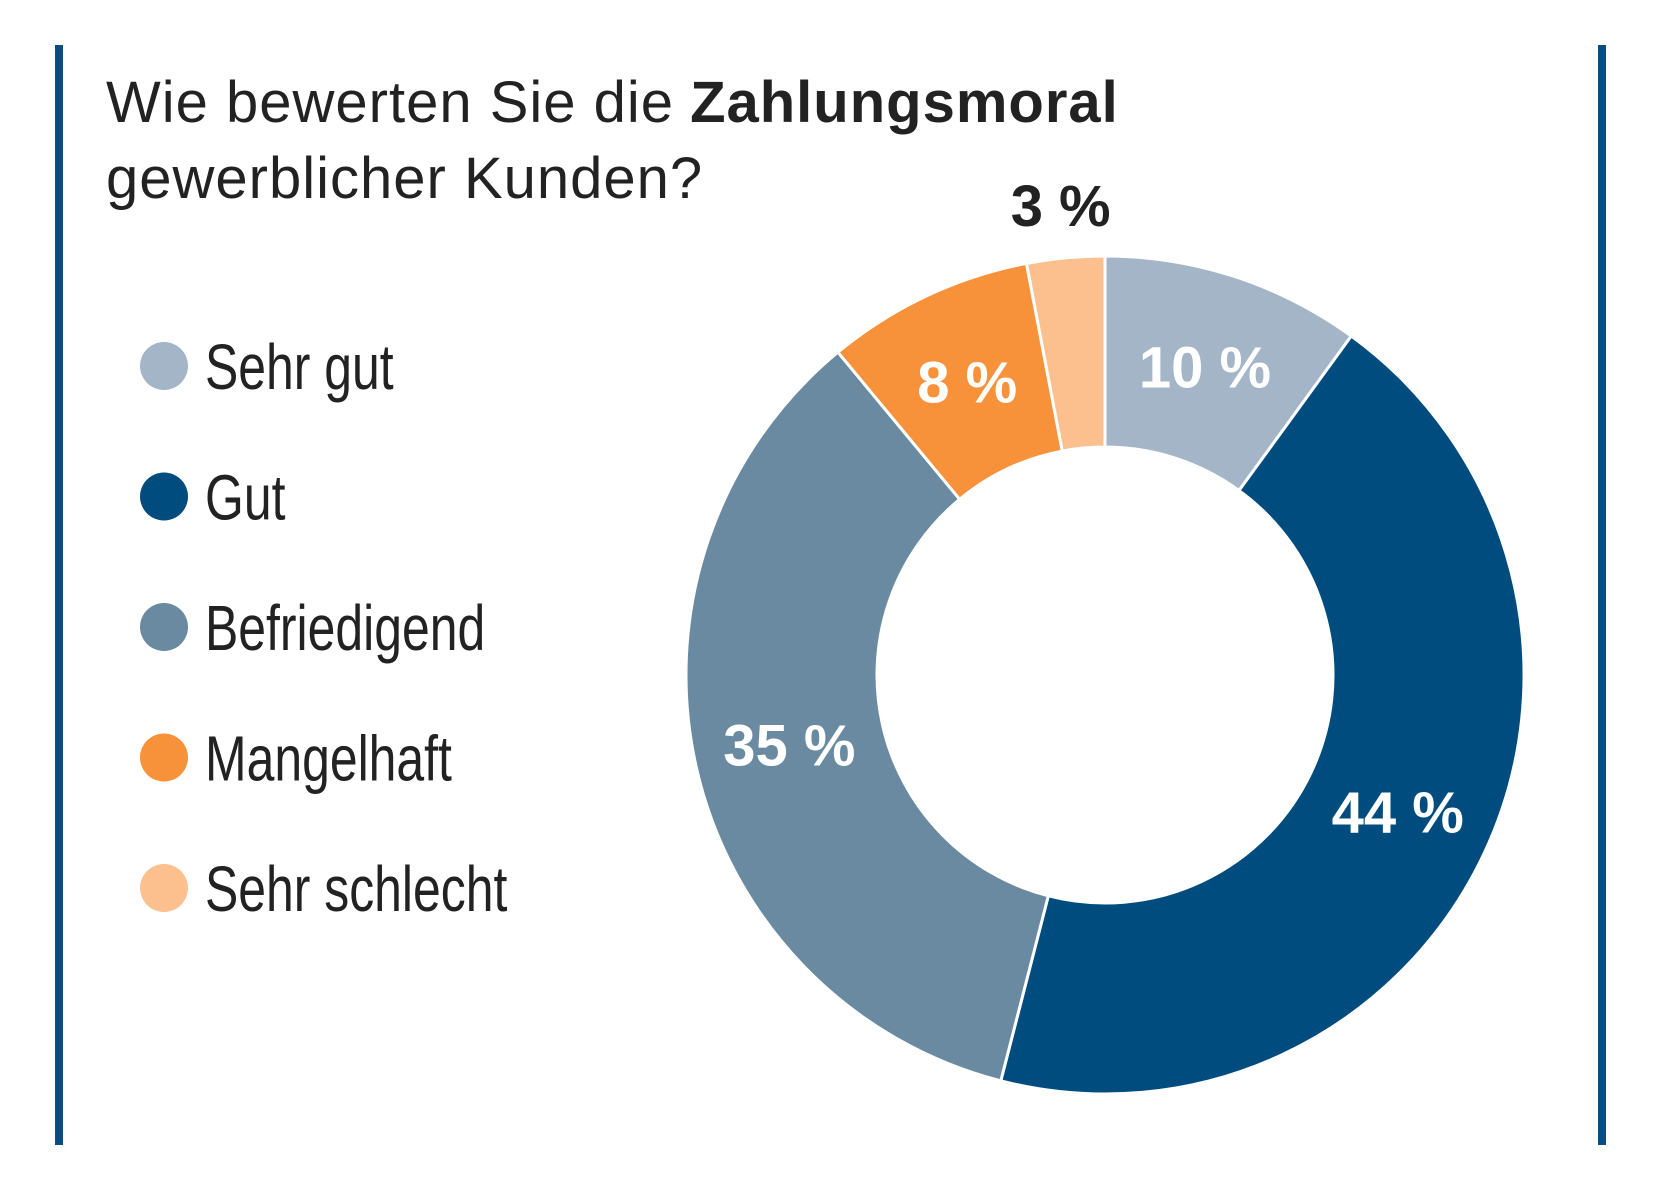 This screenshot has width=1654, height=1181. I want to click on title-part: Zahlungsmoral, so click(904, 102).